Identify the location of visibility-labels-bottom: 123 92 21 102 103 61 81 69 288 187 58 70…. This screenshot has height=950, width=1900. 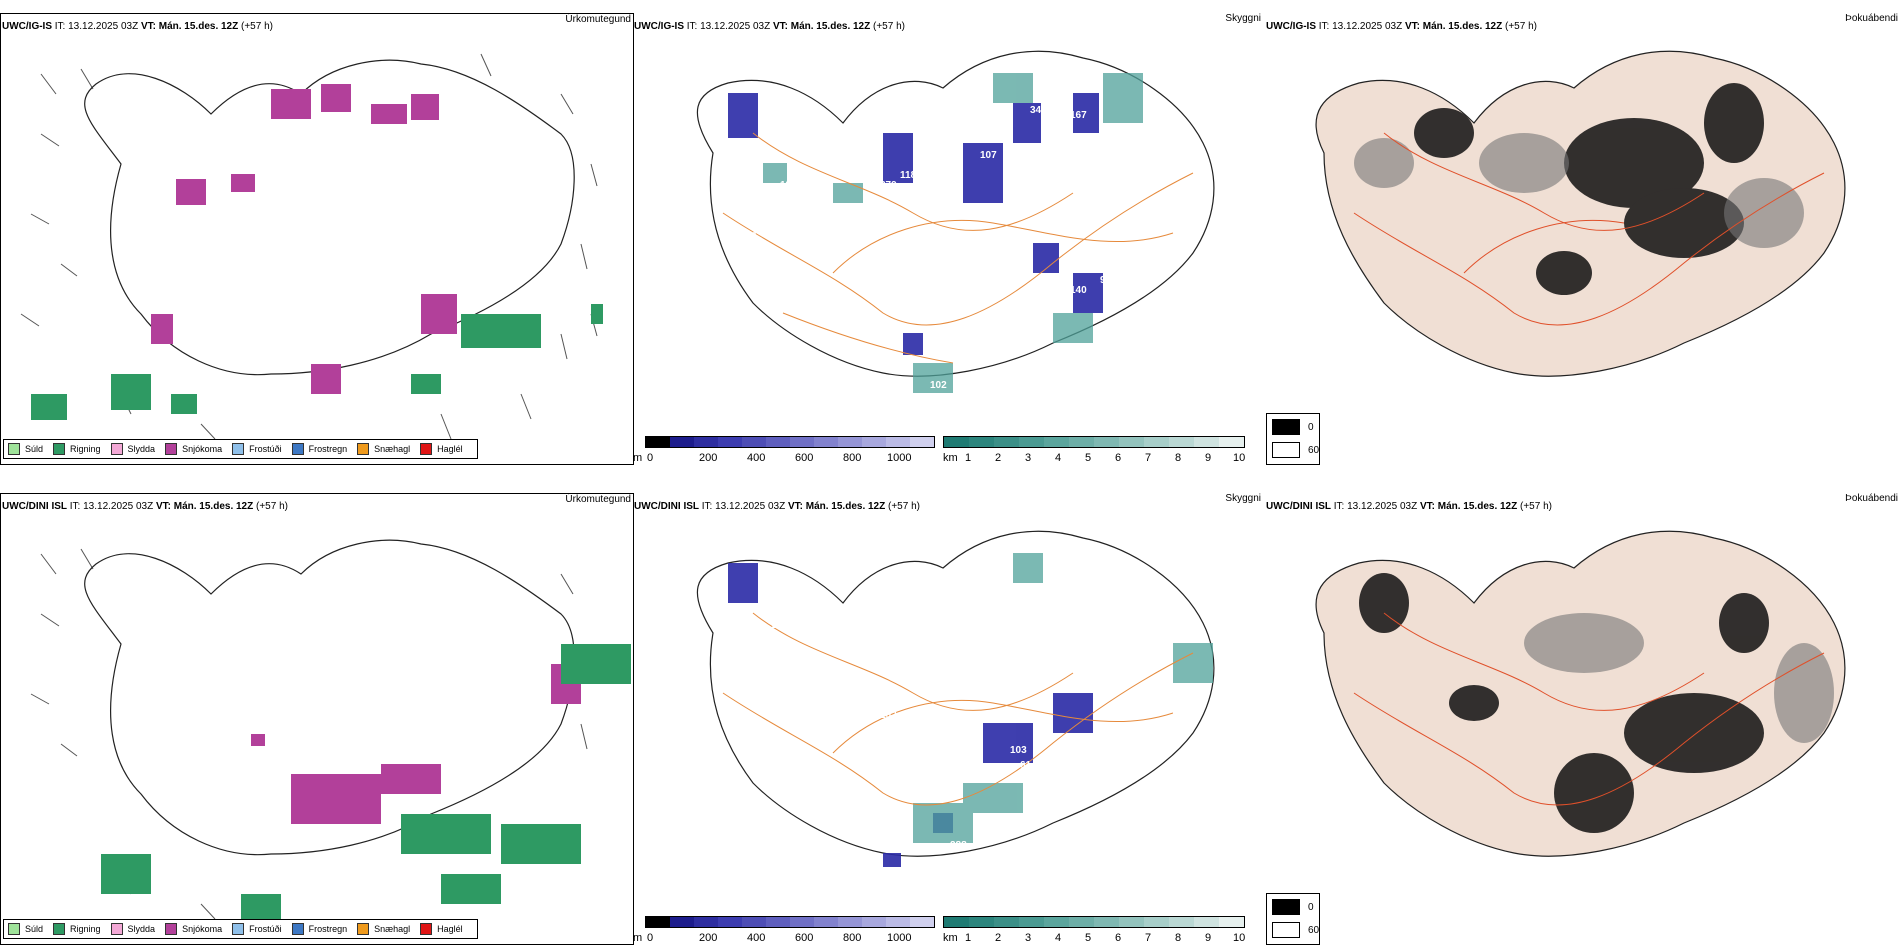
(950, 730).